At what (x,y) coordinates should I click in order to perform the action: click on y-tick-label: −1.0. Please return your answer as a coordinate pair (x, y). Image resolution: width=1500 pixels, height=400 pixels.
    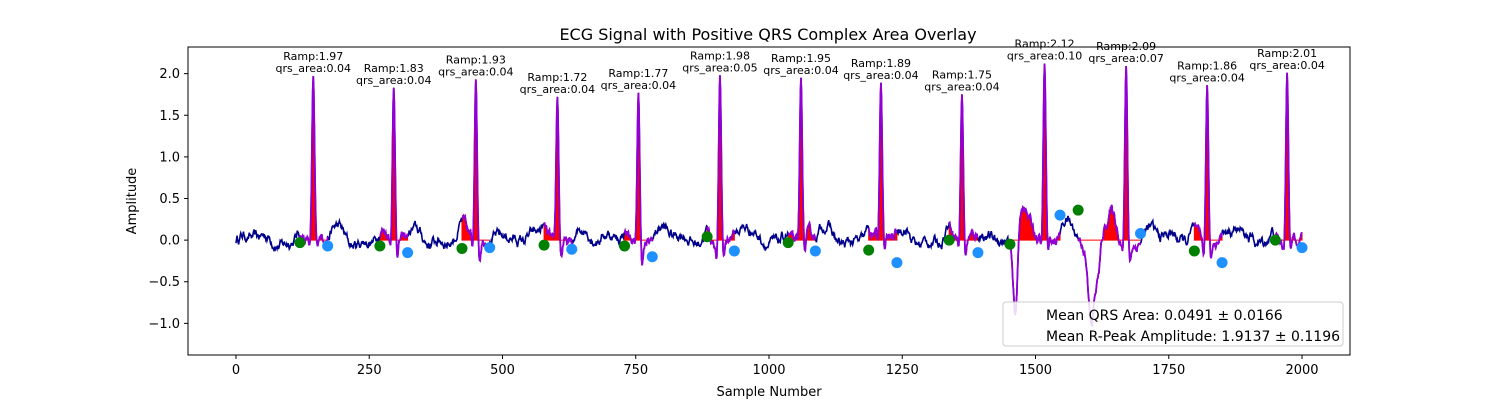
    Looking at the image, I should click on (164, 324).